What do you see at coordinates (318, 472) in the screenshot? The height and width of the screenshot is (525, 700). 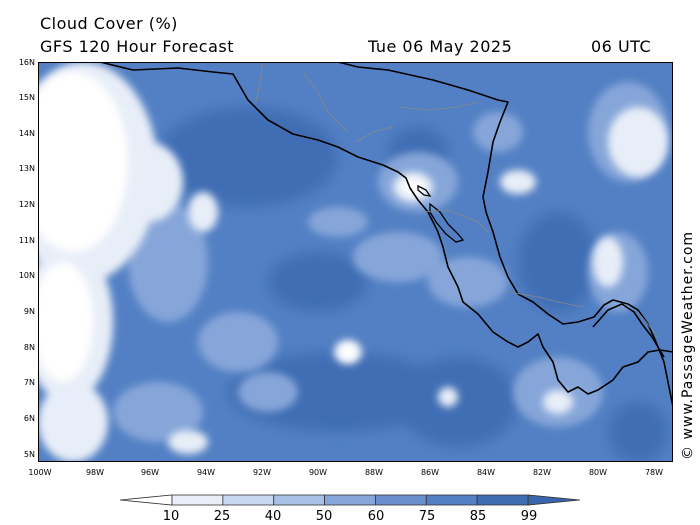 I see `lon-label: 90W` at bounding box center [318, 472].